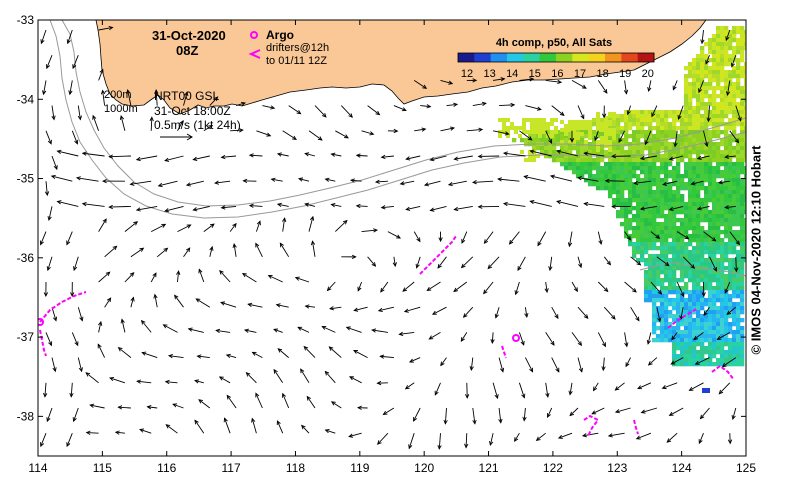 The image size is (790, 492). Describe the element at coordinates (102, 468) in the screenshot. I see `lon-label: 115` at that location.